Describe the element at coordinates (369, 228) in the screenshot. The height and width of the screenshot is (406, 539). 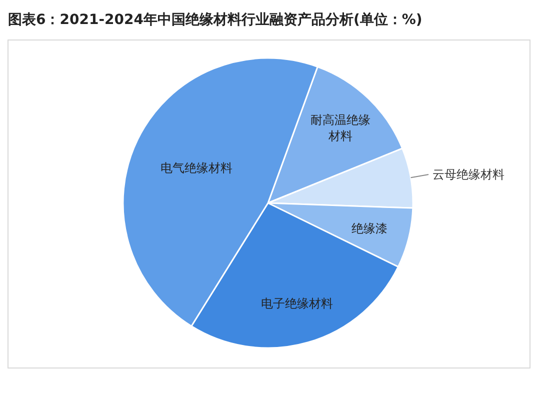
I see `slice-label: 绝缘漆` at that location.